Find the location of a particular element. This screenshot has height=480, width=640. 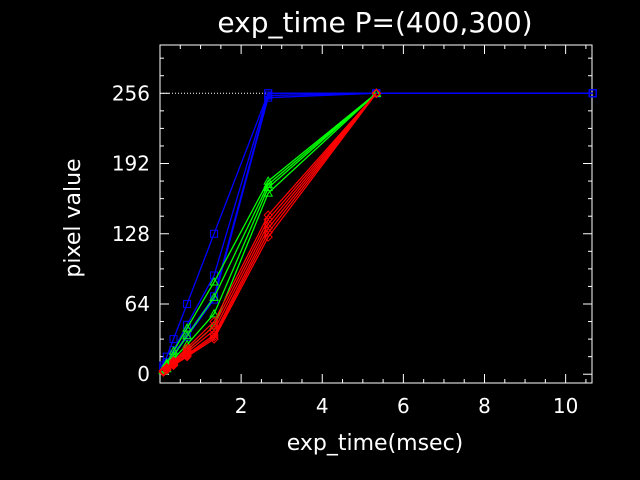

y-axis-label: pixel value is located at coordinates (73, 217).